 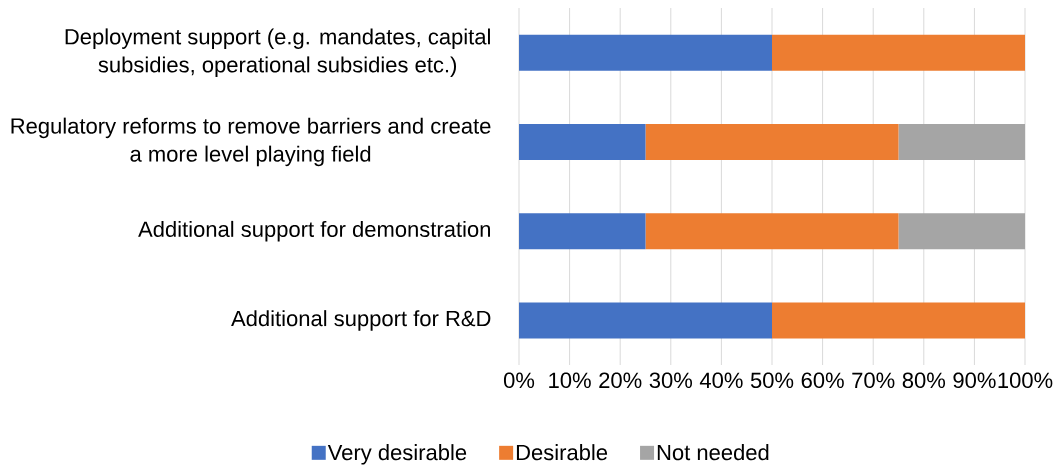 What do you see at coordinates (620, 380) in the screenshot?
I see `x-tick-label: 20%` at bounding box center [620, 380].